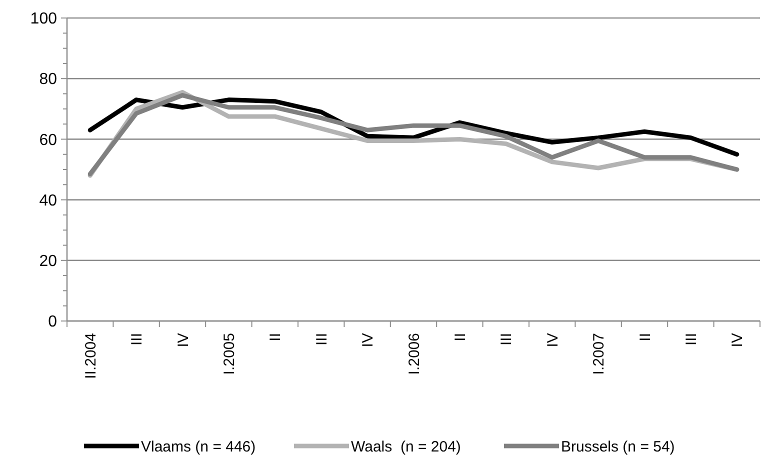 The height and width of the screenshot is (464, 778). What do you see at coordinates (44, 19) in the screenshot?
I see `y-tick-label: 100` at bounding box center [44, 19].